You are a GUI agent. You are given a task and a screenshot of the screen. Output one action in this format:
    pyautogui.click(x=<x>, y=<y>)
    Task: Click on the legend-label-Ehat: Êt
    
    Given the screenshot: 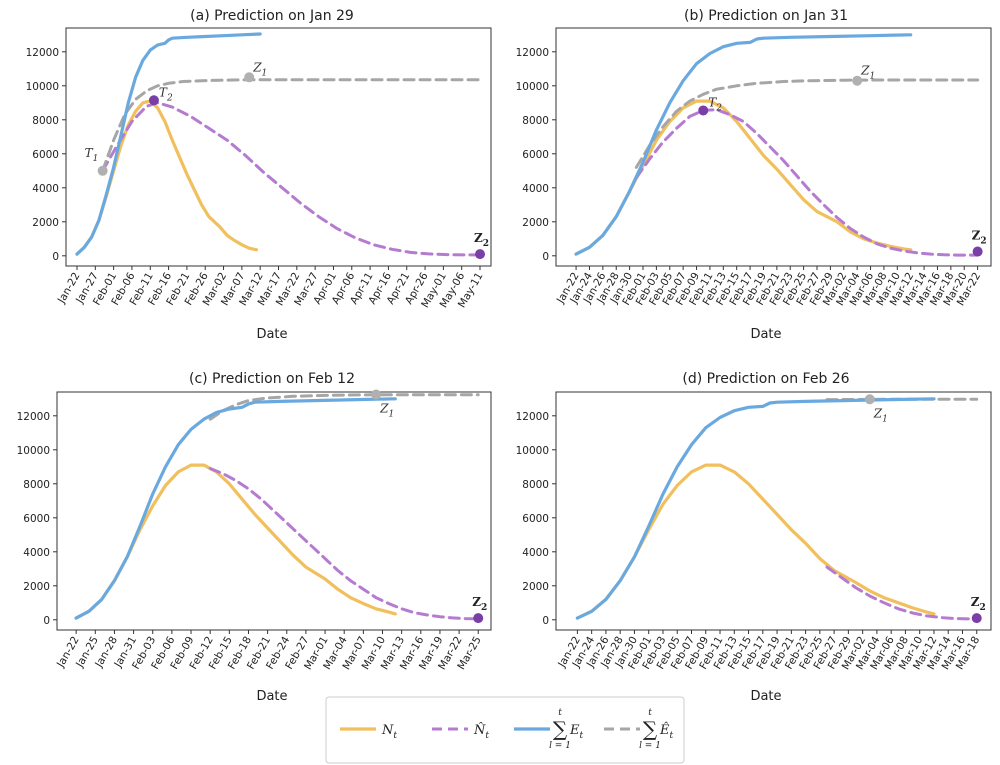 What is the action you would take?
    pyautogui.click(x=666, y=731)
    